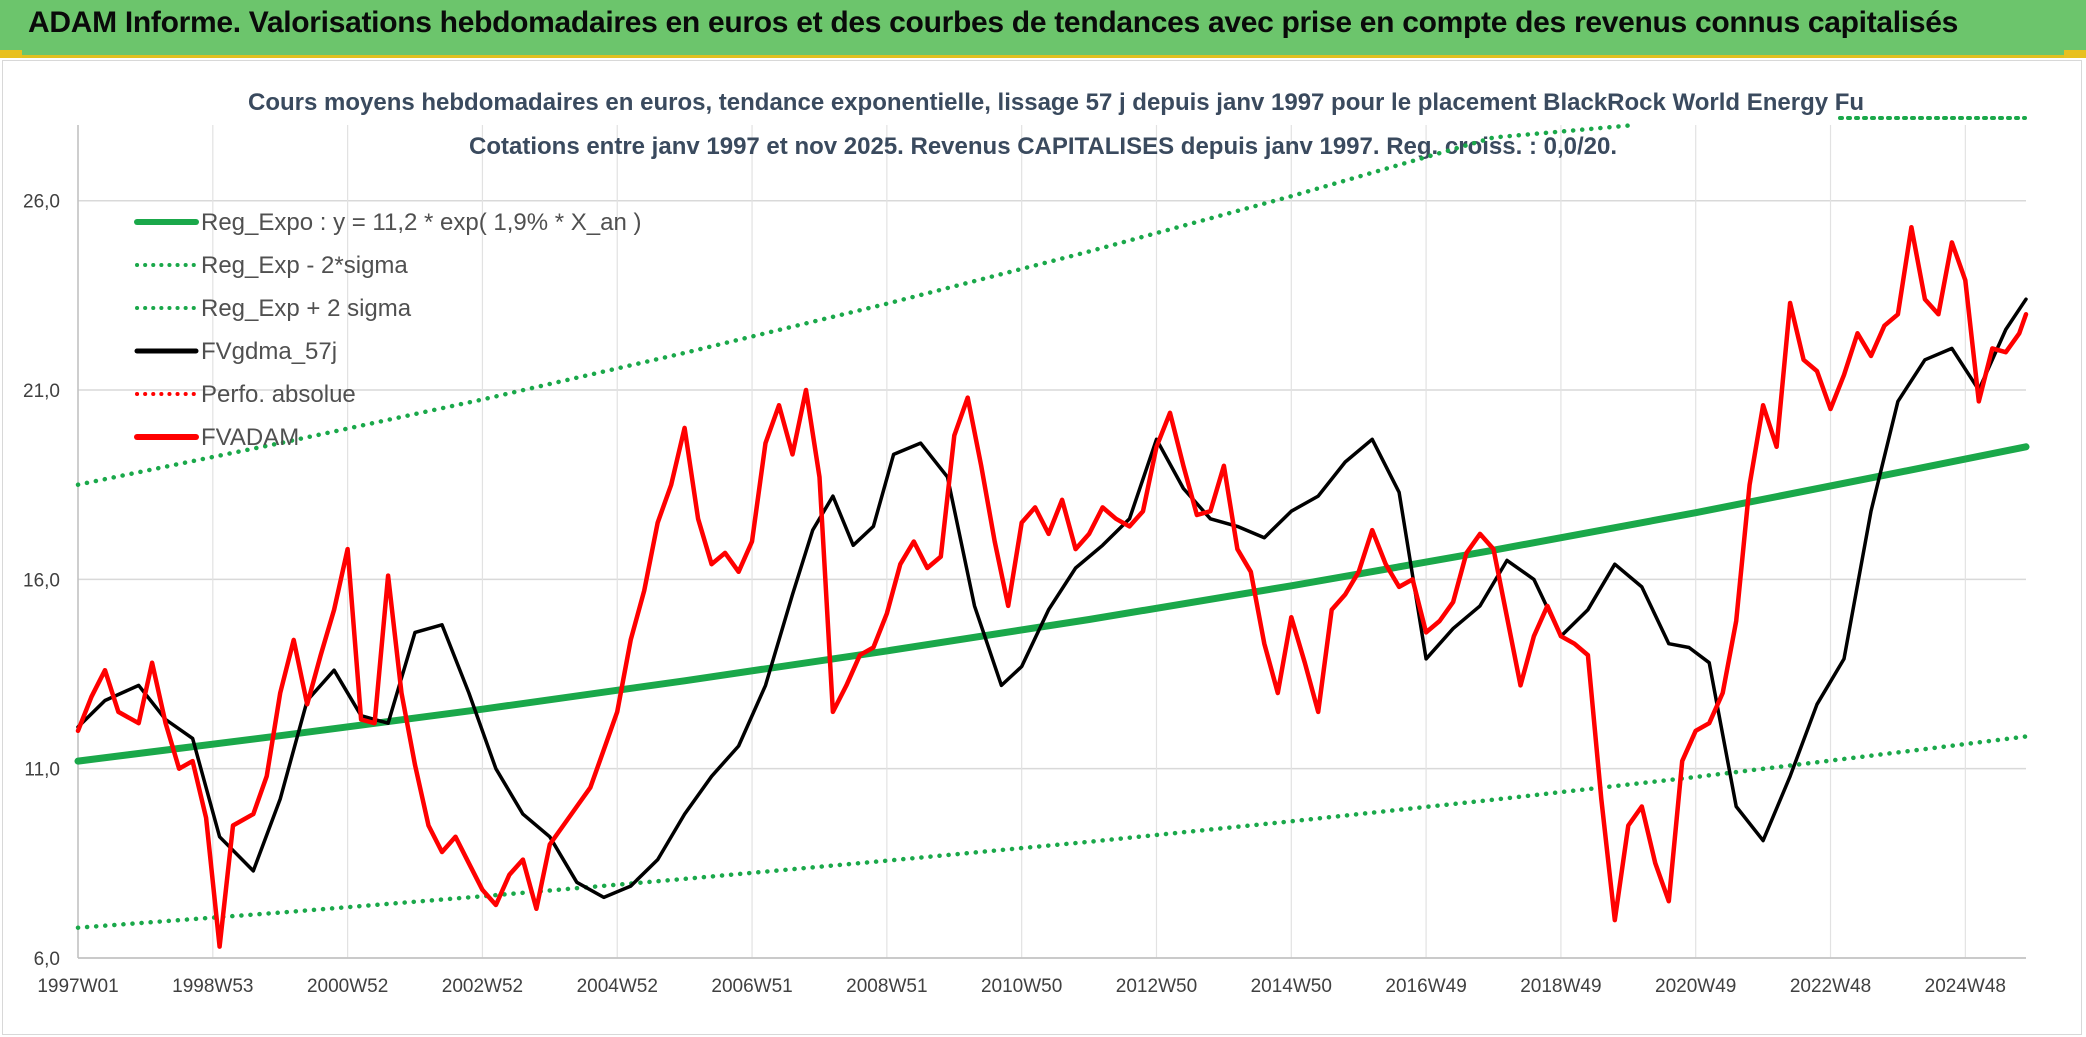  What do you see at coordinates (1695, 986) in the screenshot?
I see `x-tick-label: 2020W49` at bounding box center [1695, 986].